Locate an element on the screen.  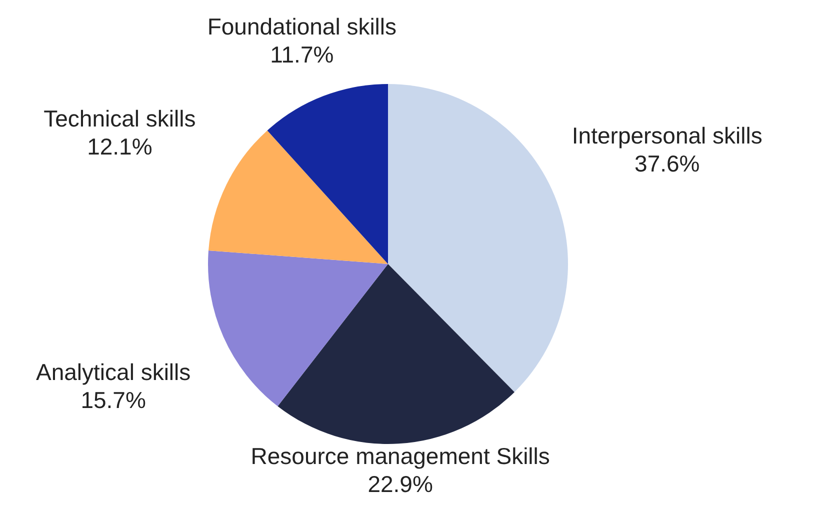
slice-label: Interpersonal skills is located at coordinates (667, 135).